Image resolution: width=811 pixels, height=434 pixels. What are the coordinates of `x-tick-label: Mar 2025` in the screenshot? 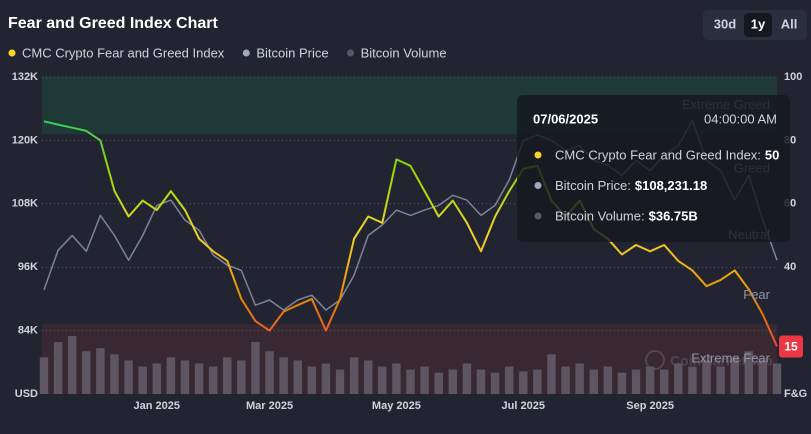 It's located at (269, 406).